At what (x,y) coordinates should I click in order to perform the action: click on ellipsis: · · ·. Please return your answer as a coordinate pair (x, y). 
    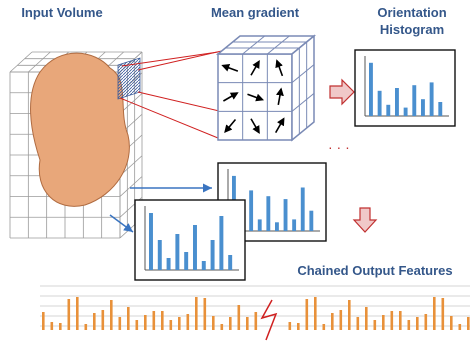
    Looking at the image, I should click on (339, 147).